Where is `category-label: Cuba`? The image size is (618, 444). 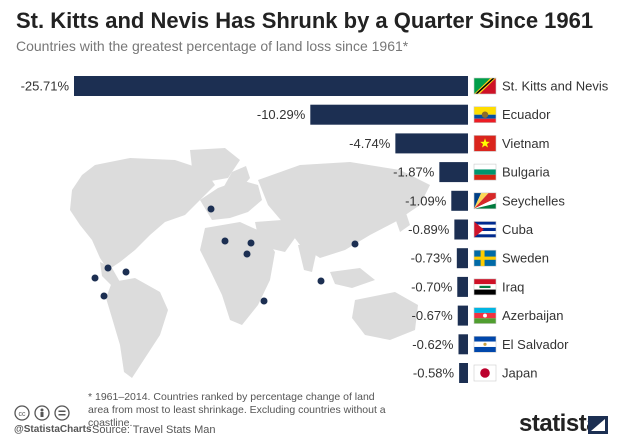
category-label: Cuba is located at coordinates (518, 229).